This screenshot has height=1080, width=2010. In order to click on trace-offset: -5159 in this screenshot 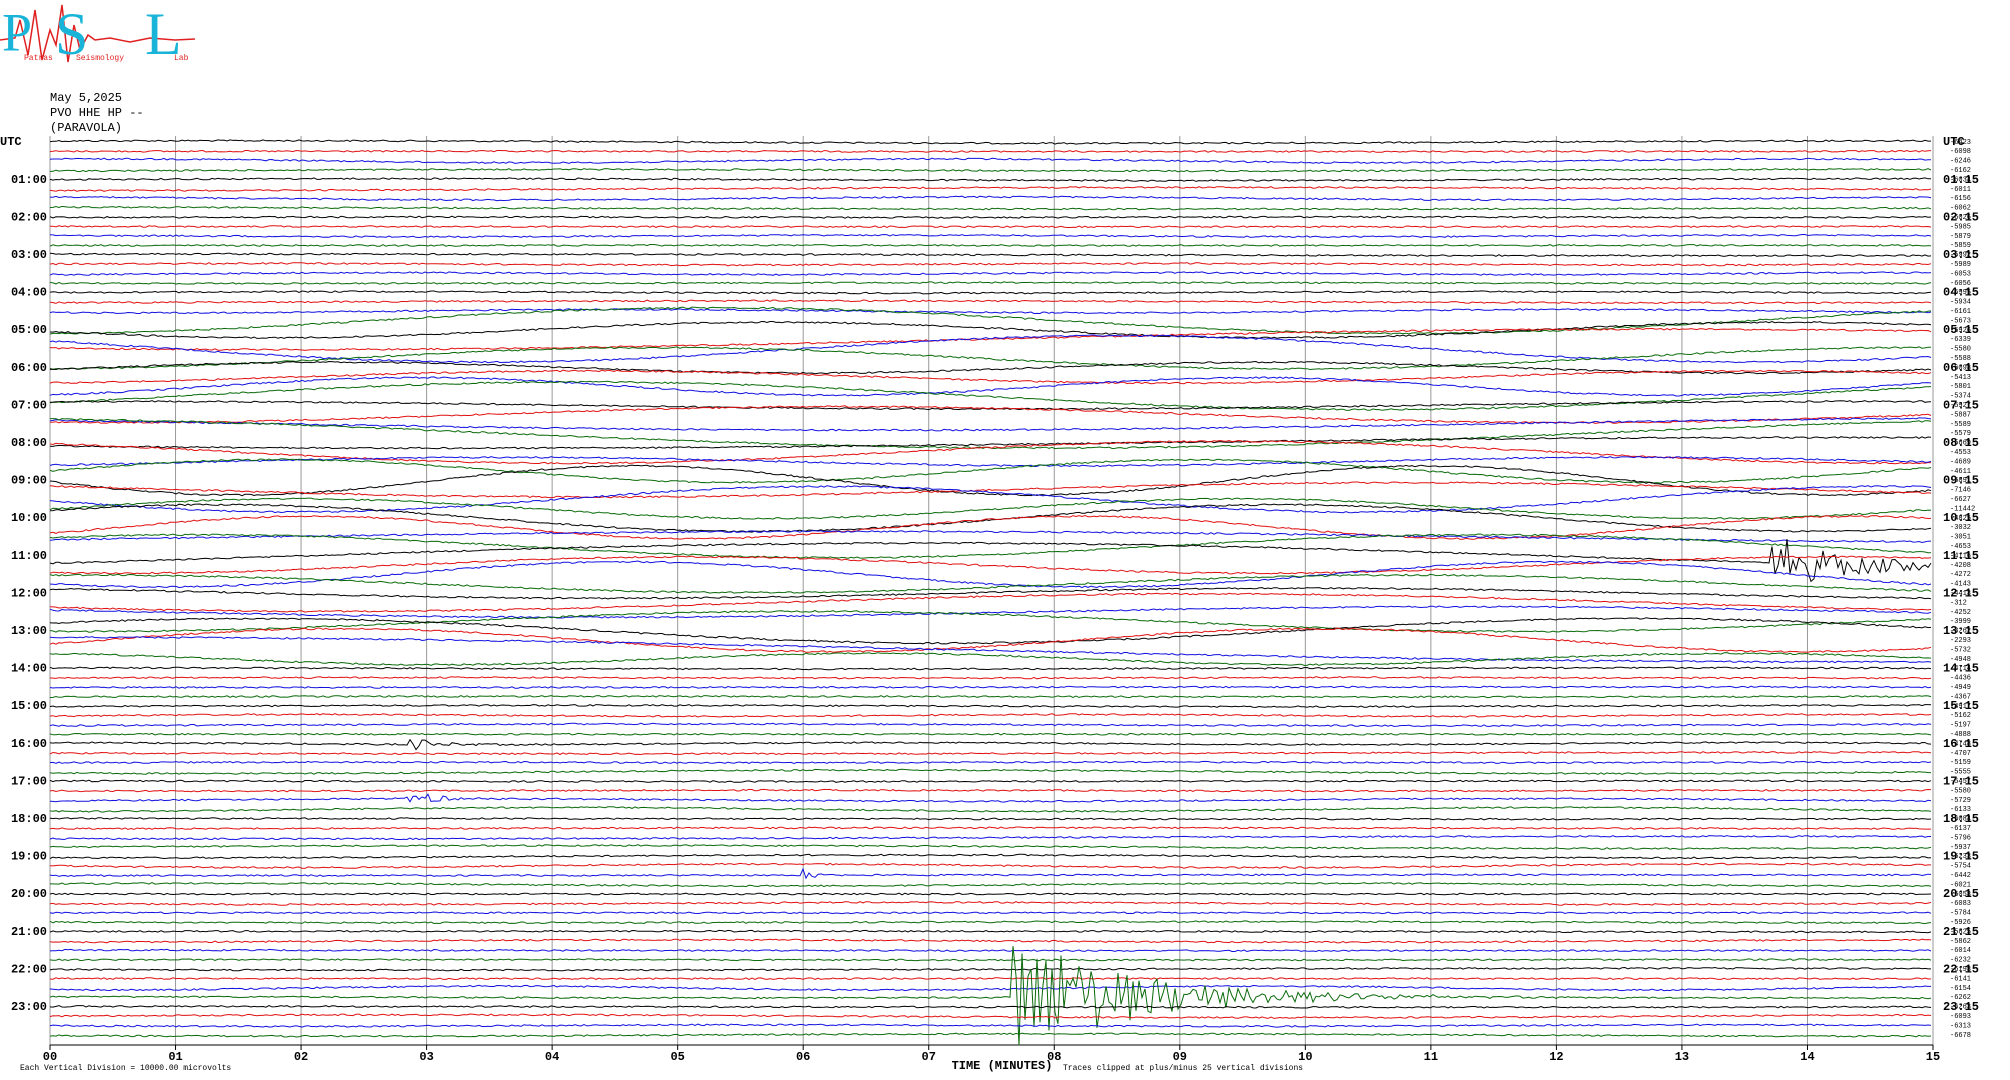, I will do `click(1960, 763)`.